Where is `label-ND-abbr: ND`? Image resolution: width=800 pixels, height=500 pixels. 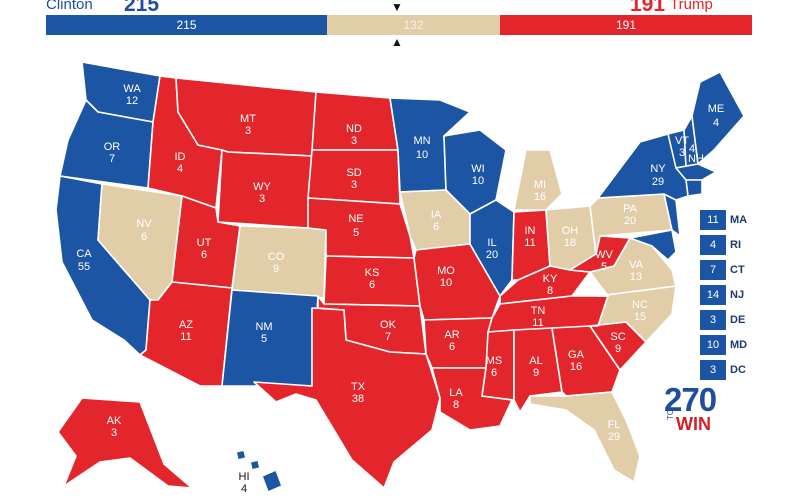
label-ND-abbr: ND is located at coordinates (354, 129).